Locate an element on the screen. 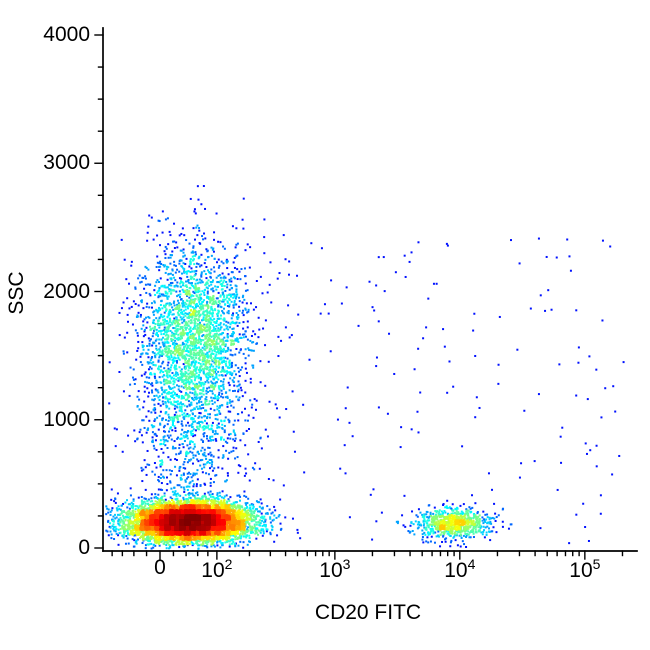  x-tick-label: 10⁵ is located at coordinates (585, 569).